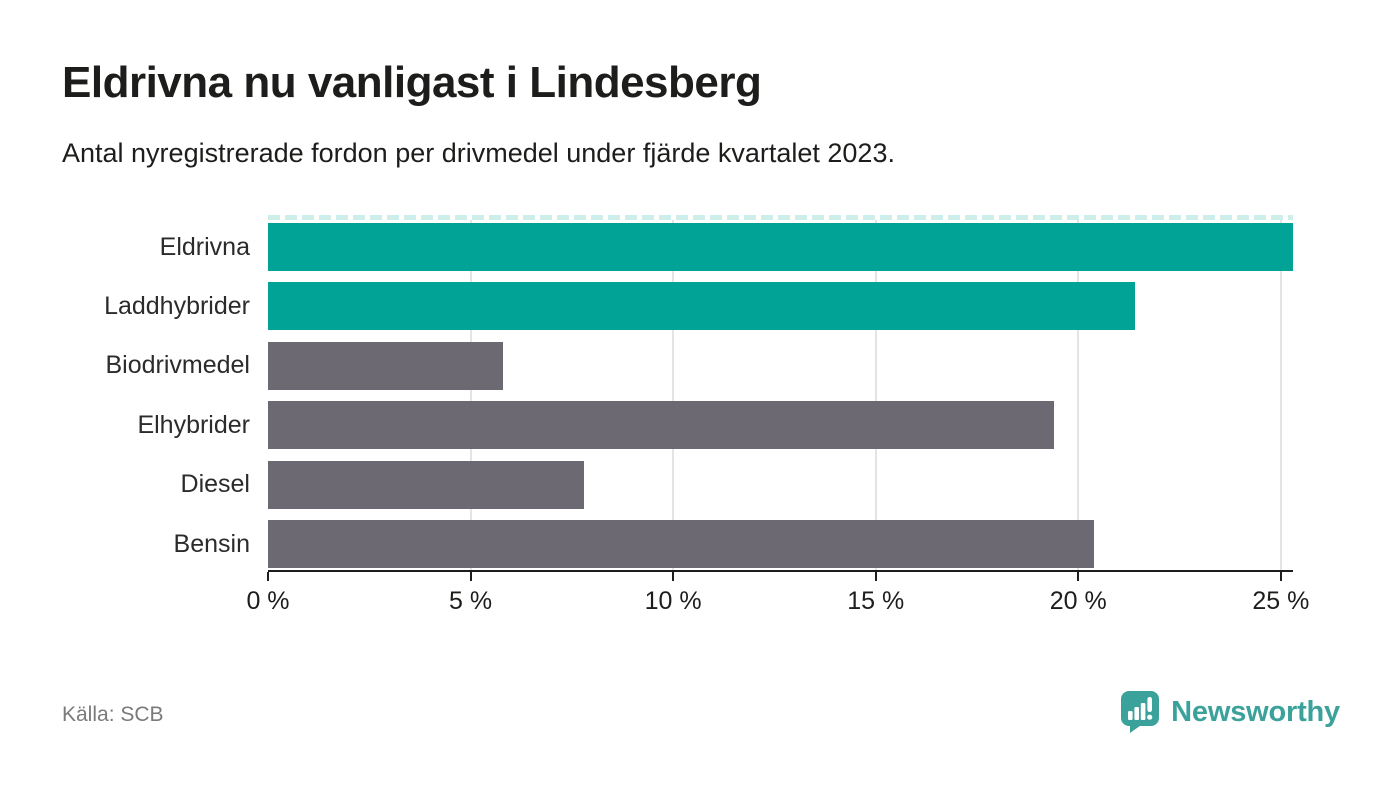 The width and height of the screenshot is (1400, 793). I want to click on newsworthy-logo-icon, so click(1140, 712).